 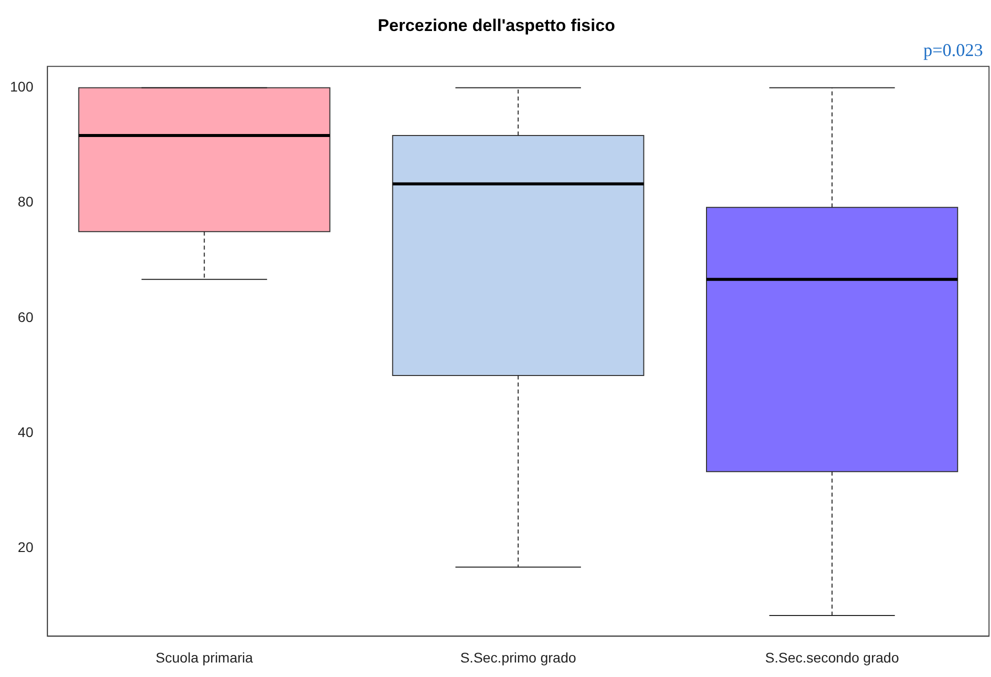 I want to click on y-tick-label: 80, so click(x=26, y=202).